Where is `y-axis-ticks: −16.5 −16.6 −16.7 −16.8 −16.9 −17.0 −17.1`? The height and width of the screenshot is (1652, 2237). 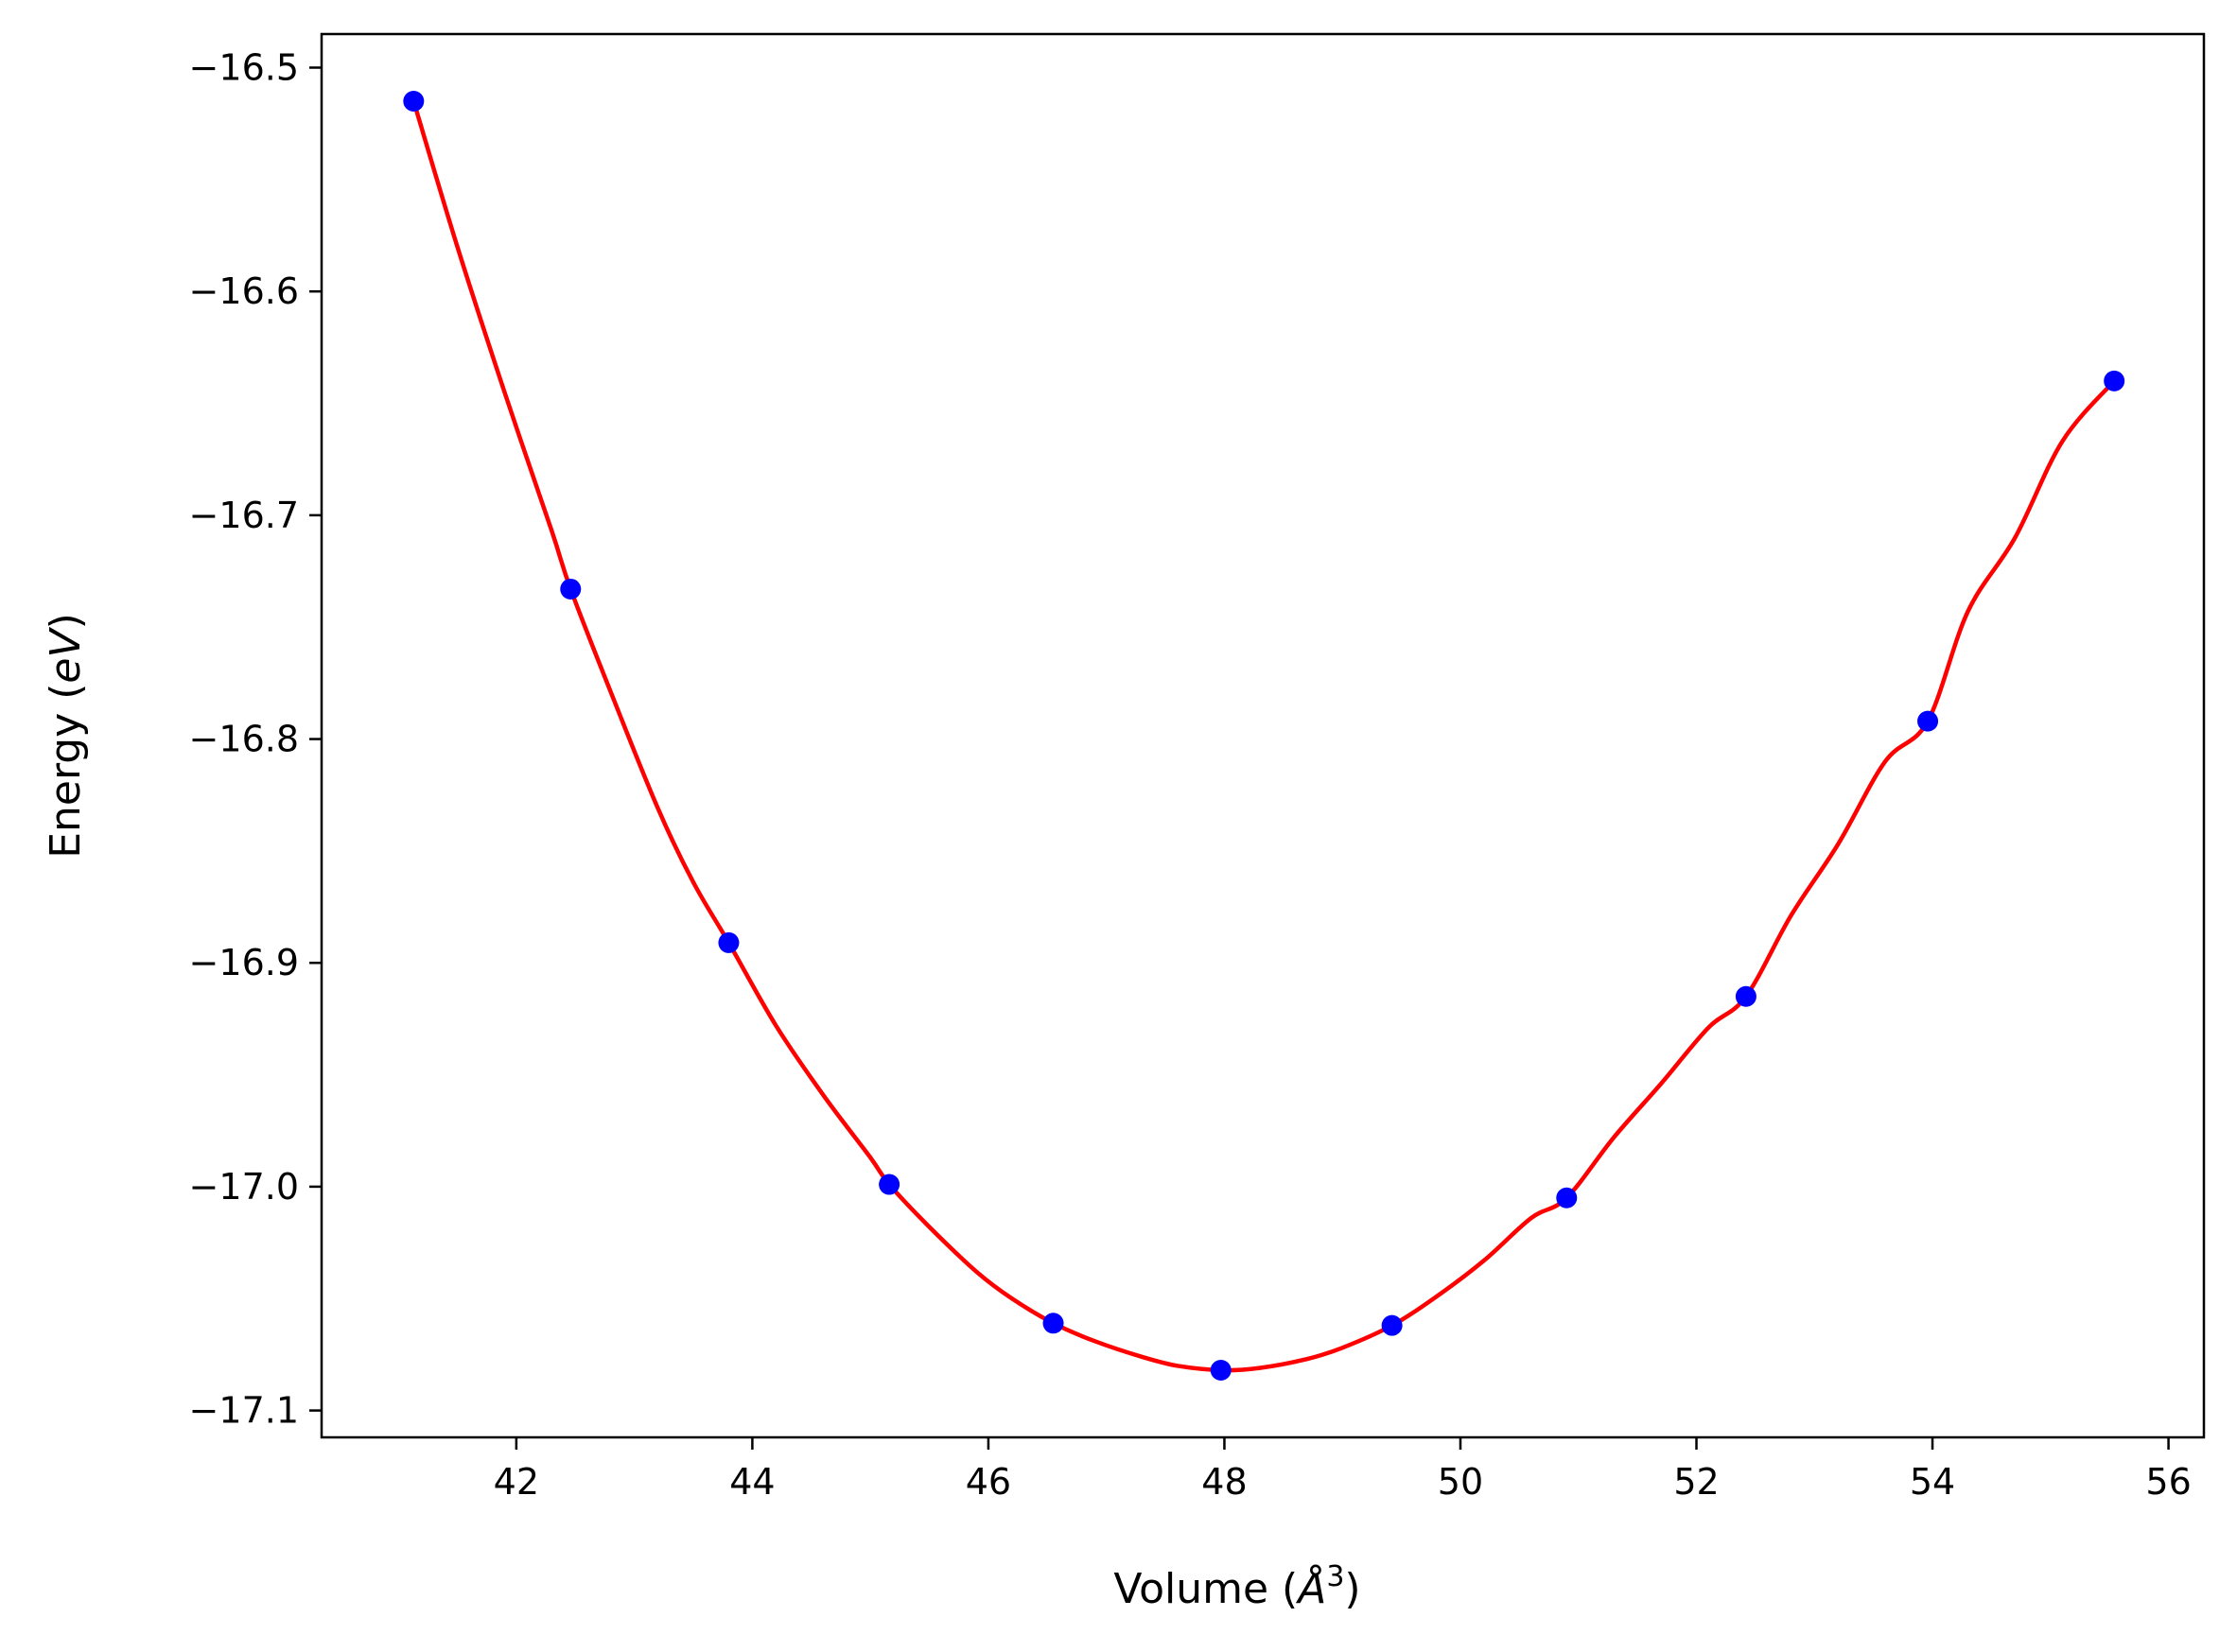
y-axis-ticks: −16.5 −16.6 −16.7 −16.8 −16.9 −17.0 −17.1 is located at coordinates (256, 739).